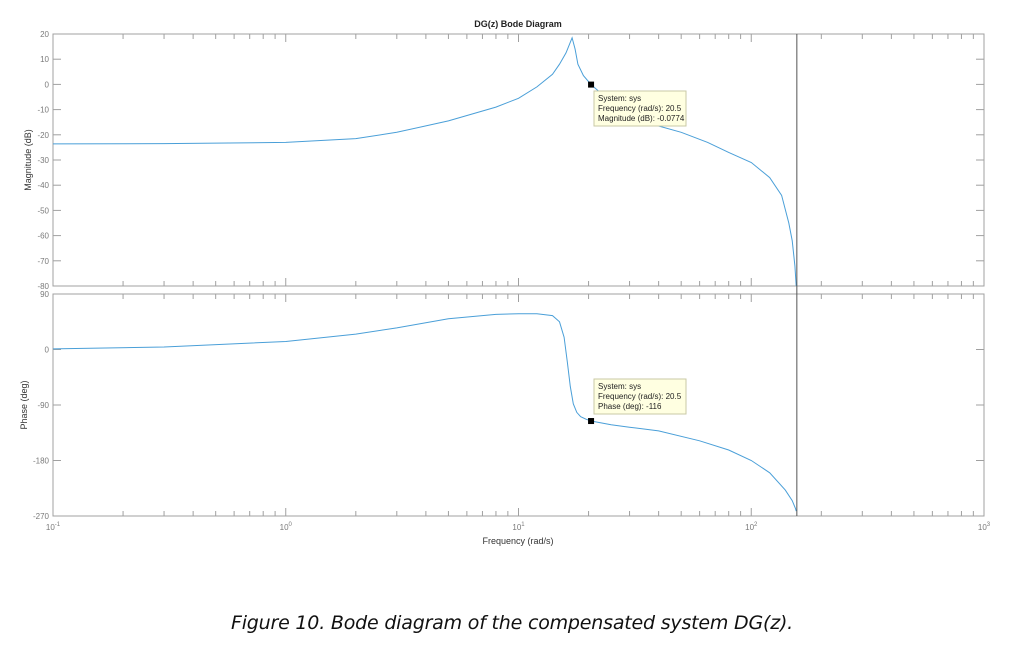 The height and width of the screenshot is (653, 1024). Describe the element at coordinates (641, 118) in the screenshot. I see `datatip-line-3: Magnitude (dB): -0.0774` at that location.